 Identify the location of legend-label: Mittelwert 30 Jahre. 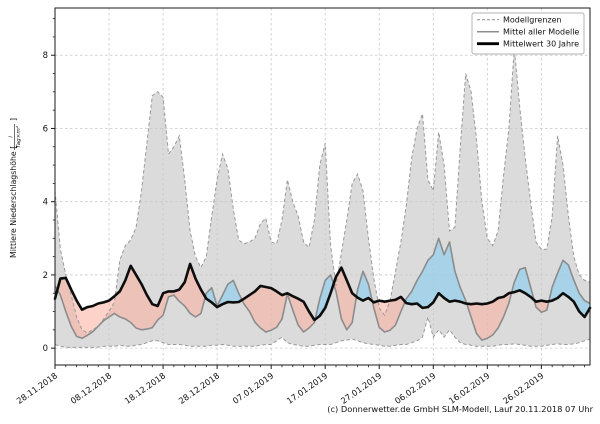
(541, 44).